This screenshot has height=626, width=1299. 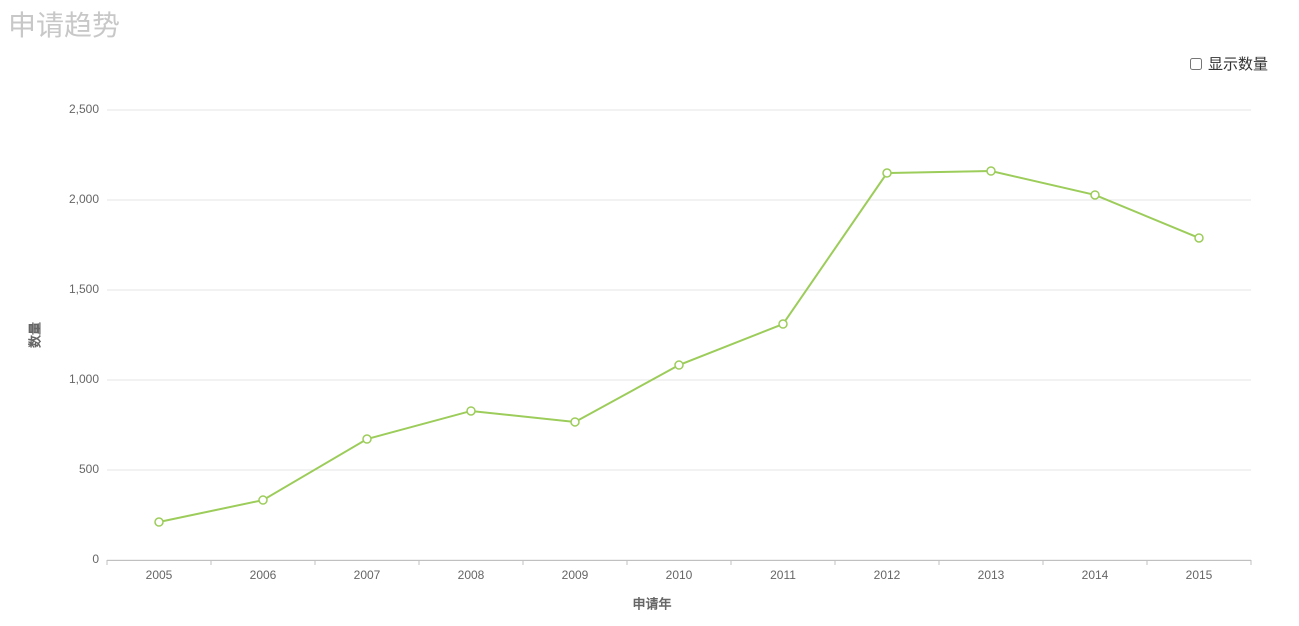 What do you see at coordinates (575, 575) in the screenshot?
I see `x-tick-label: 2009` at bounding box center [575, 575].